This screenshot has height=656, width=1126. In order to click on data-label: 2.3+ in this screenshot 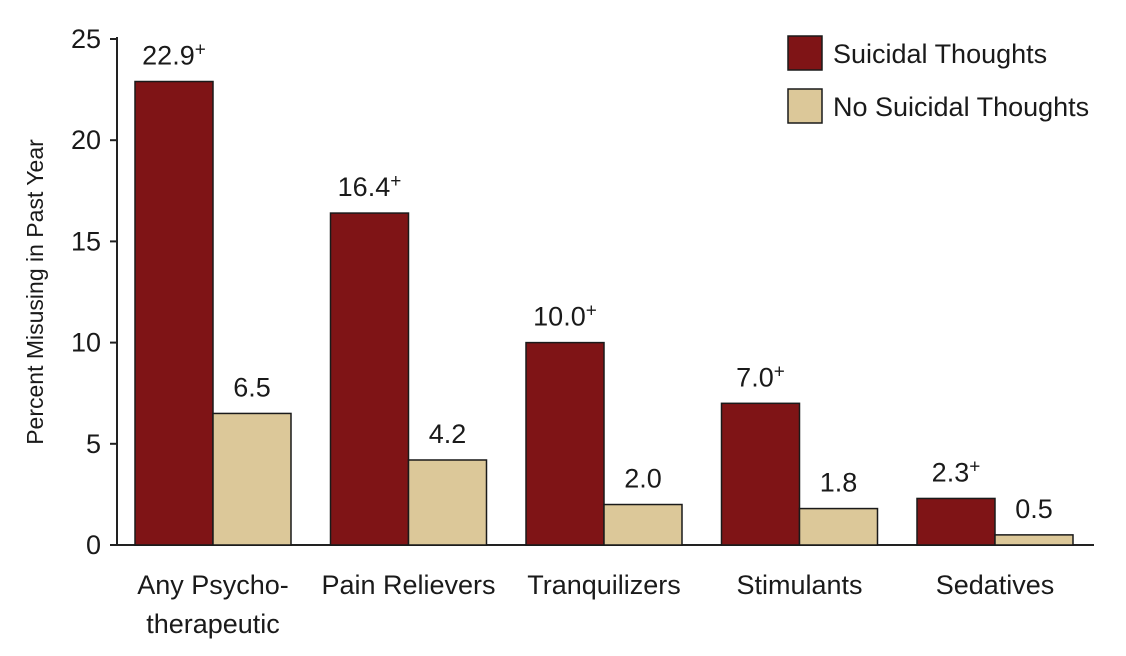, I will do `click(956, 471)`.